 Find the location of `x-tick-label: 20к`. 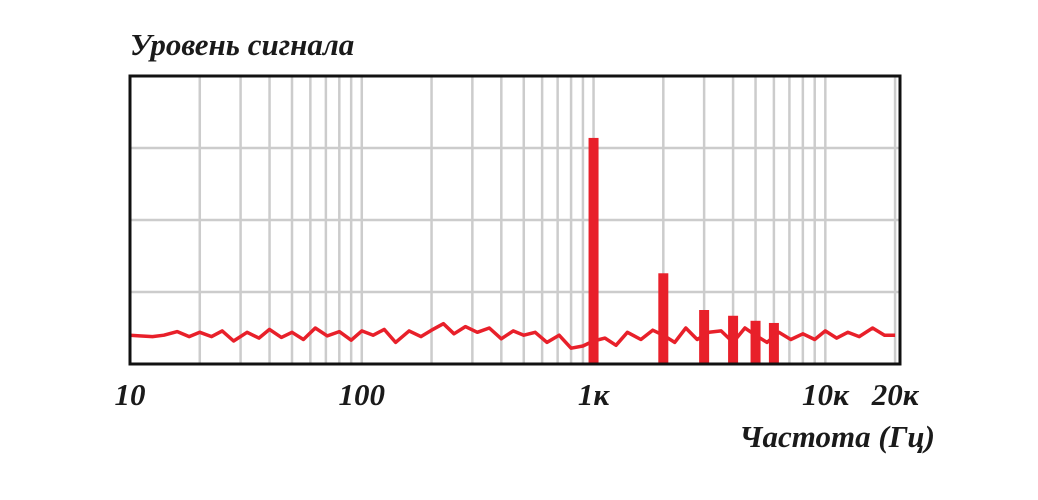

x-tick-label: 20к is located at coordinates (895, 394).